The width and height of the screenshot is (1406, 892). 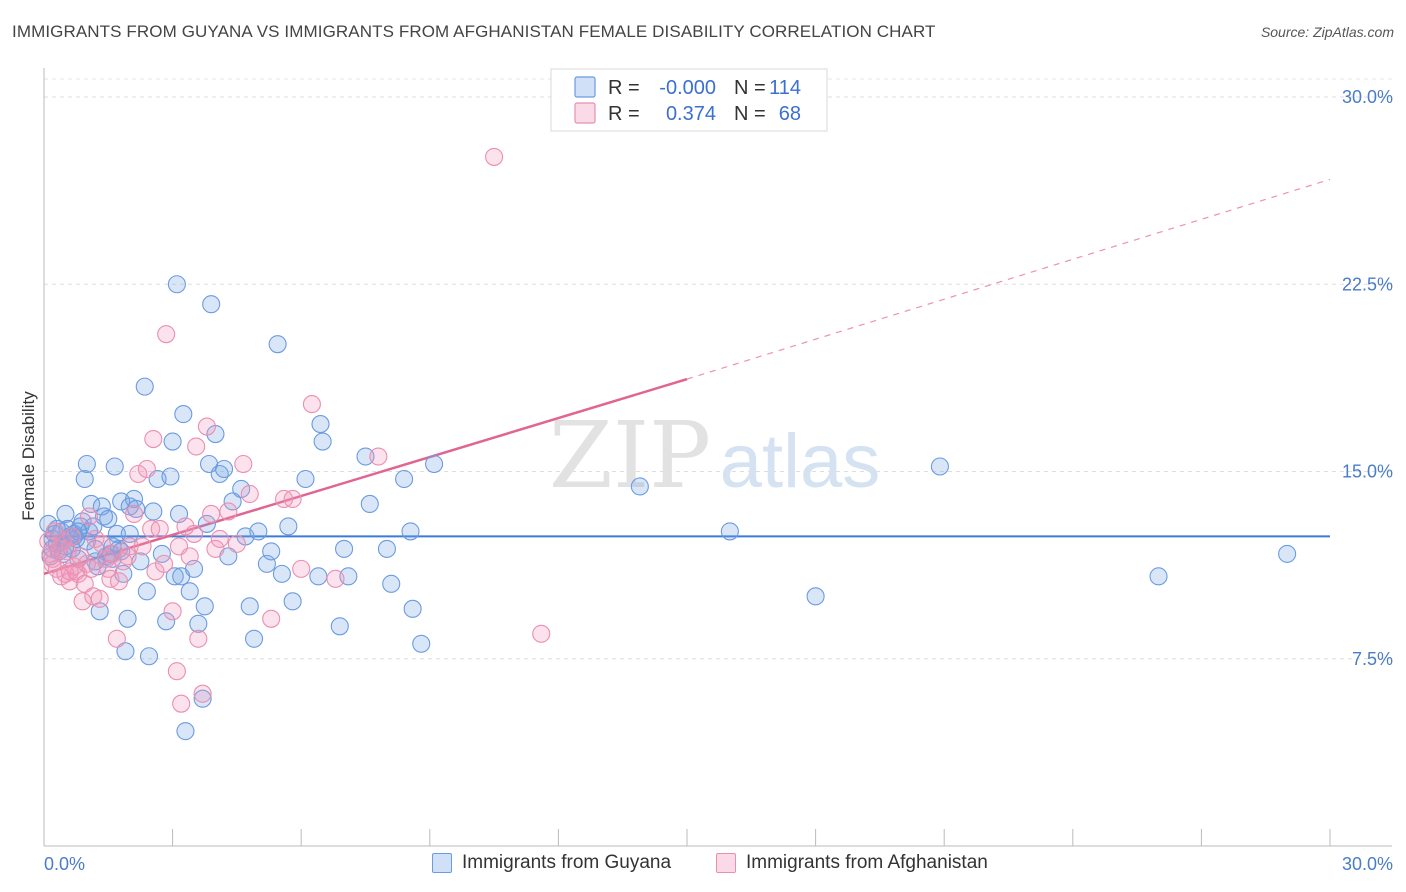 What do you see at coordinates (714, 455) in the screenshot?
I see `watermark: ZIP atlas` at bounding box center [714, 455].